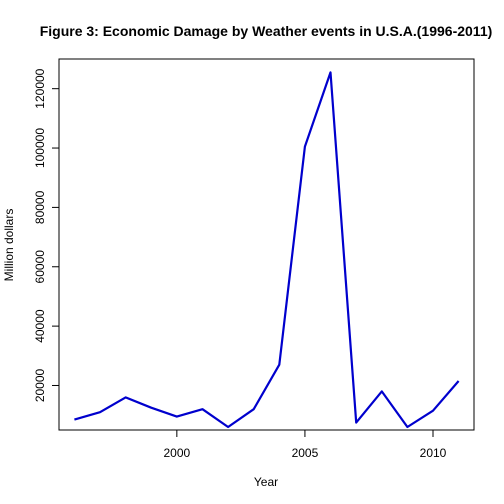  Describe the element at coordinates (40, 88) in the screenshot. I see `y-tick-label: 120000` at that location.